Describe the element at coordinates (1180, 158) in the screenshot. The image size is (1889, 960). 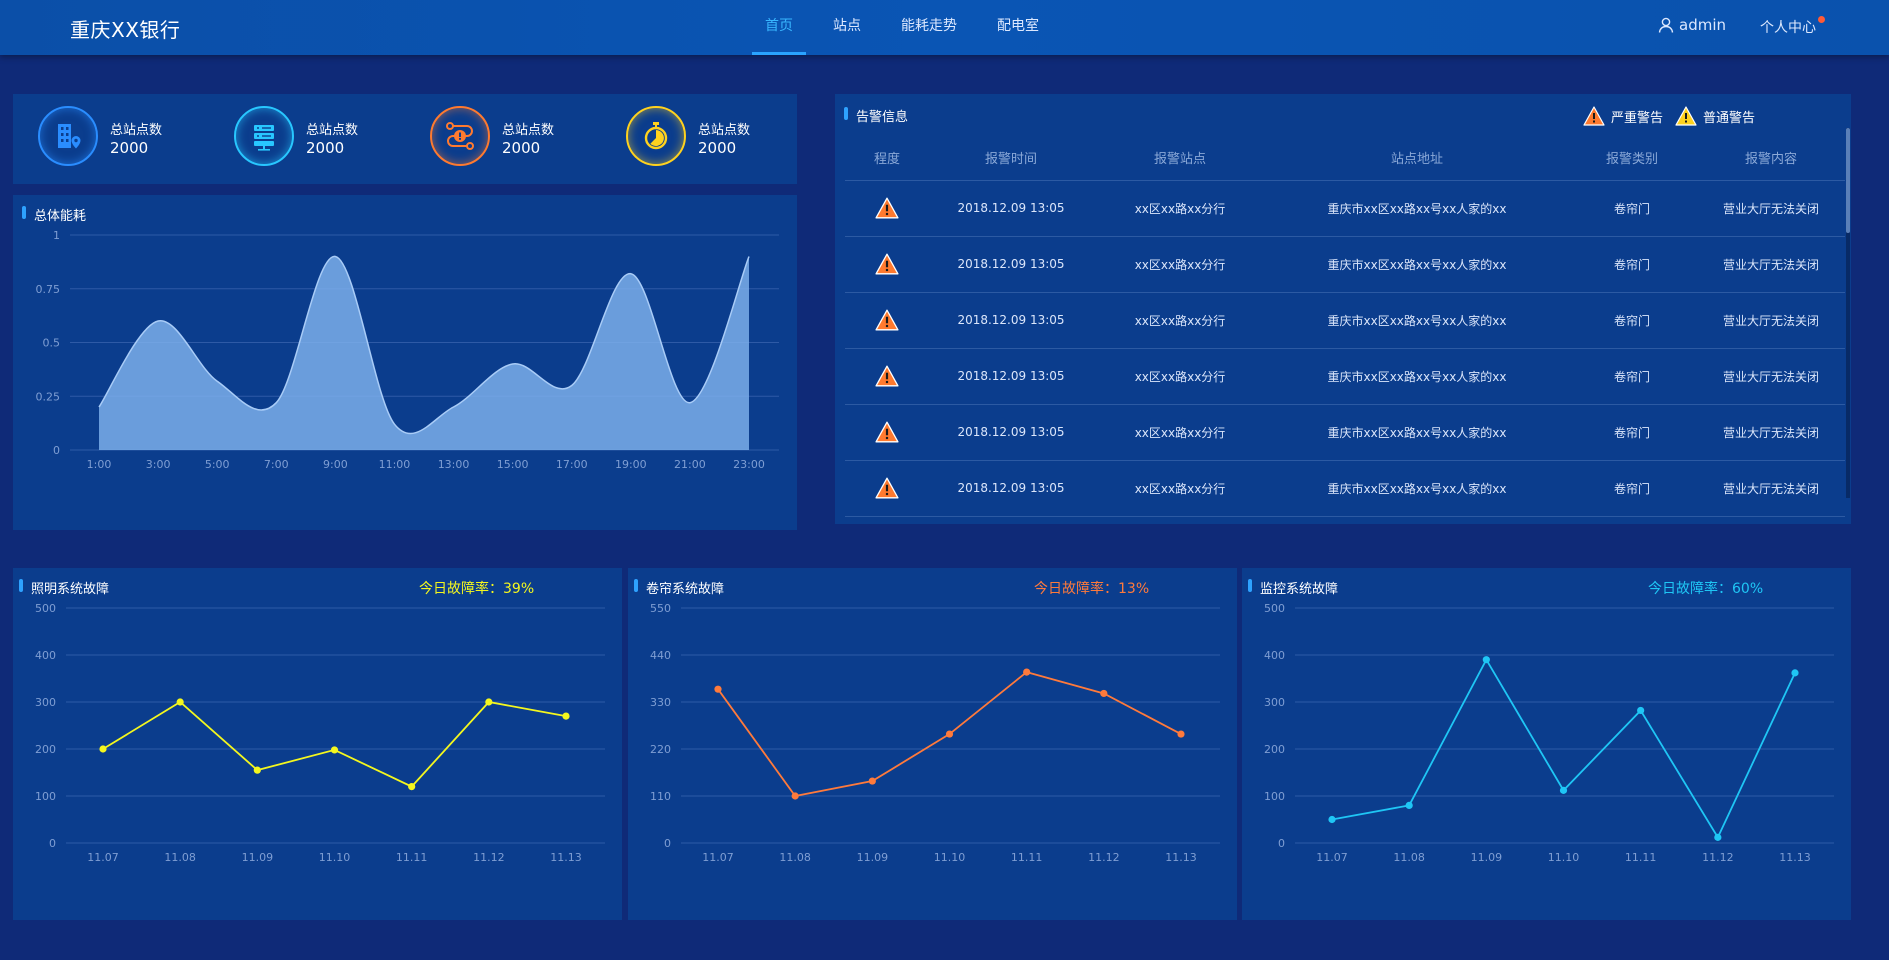
I see `column-header: 报警站点` at that location.